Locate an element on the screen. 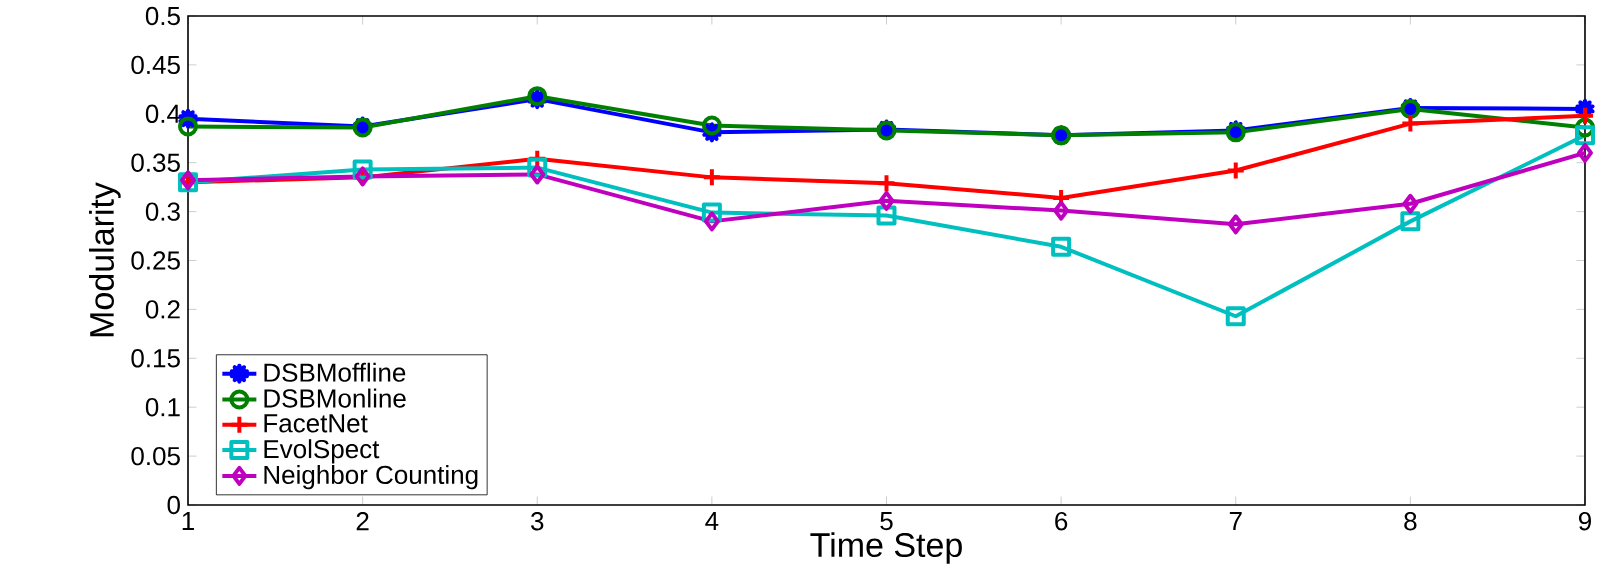 Image resolution: width=1606 pixels, height=570 pixels. y-tick-label: 0.3 is located at coordinates (162, 211).